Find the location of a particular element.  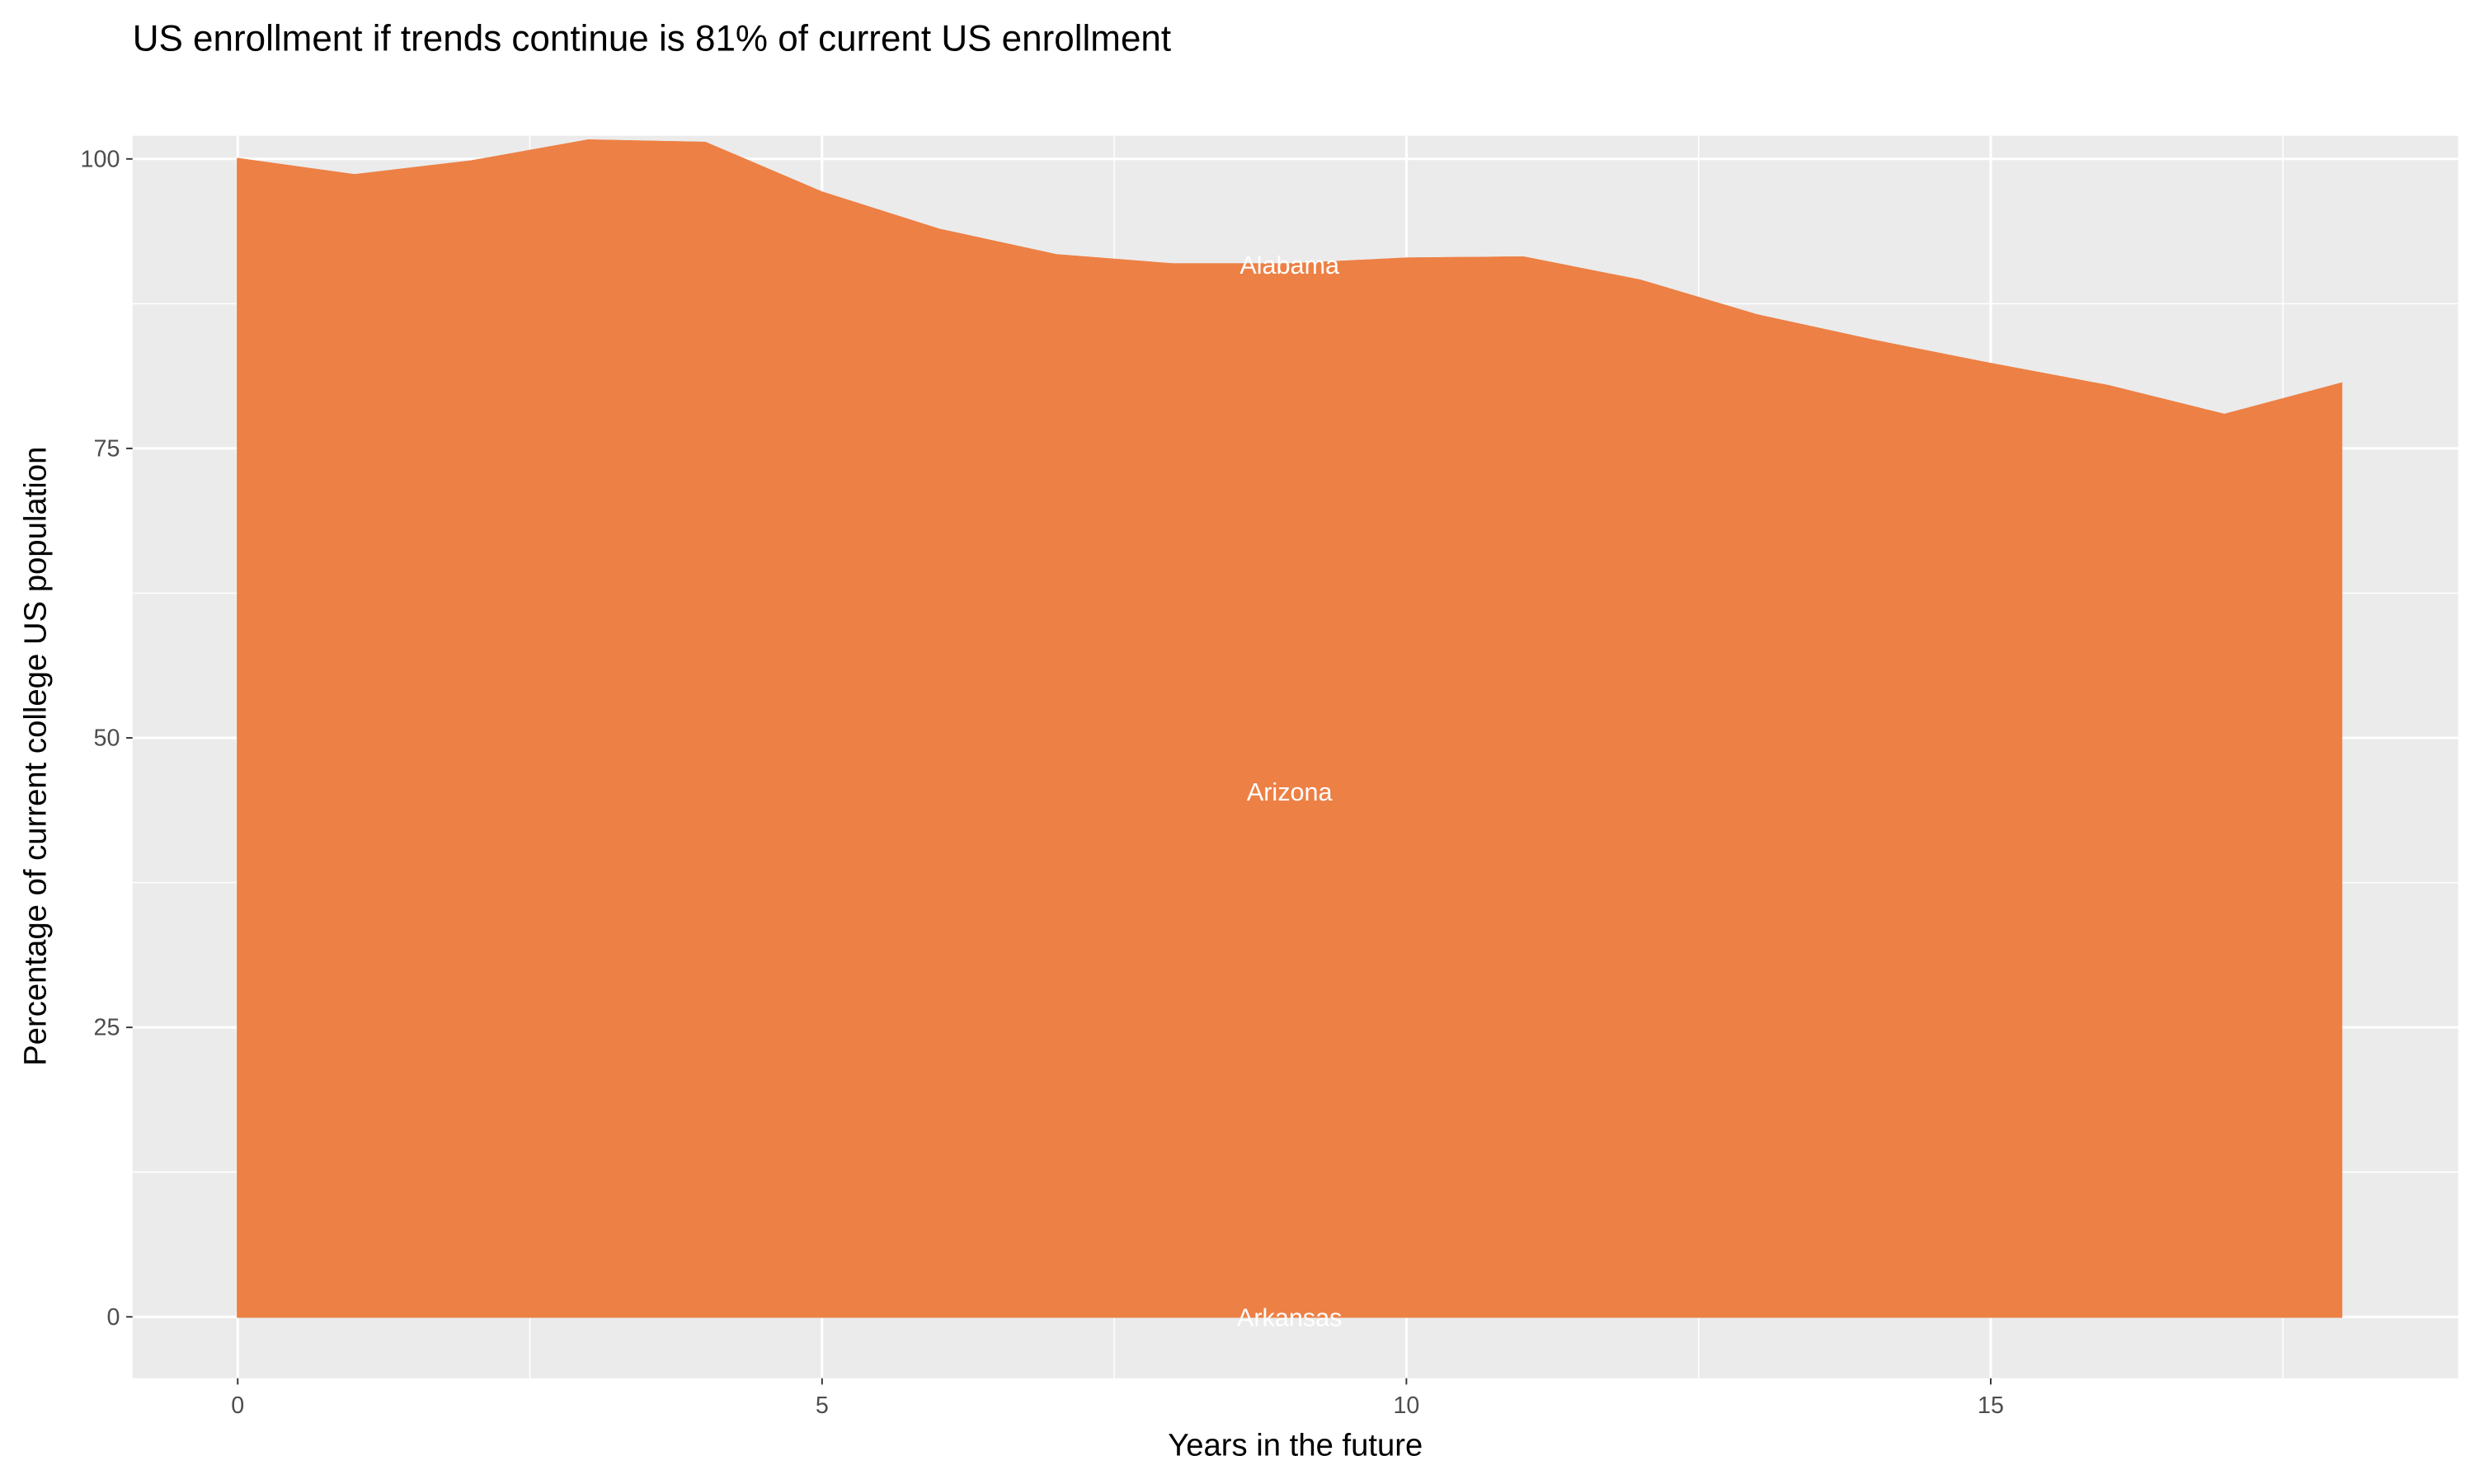

x-axis-label: Years in the future is located at coordinates (1295, 1445).